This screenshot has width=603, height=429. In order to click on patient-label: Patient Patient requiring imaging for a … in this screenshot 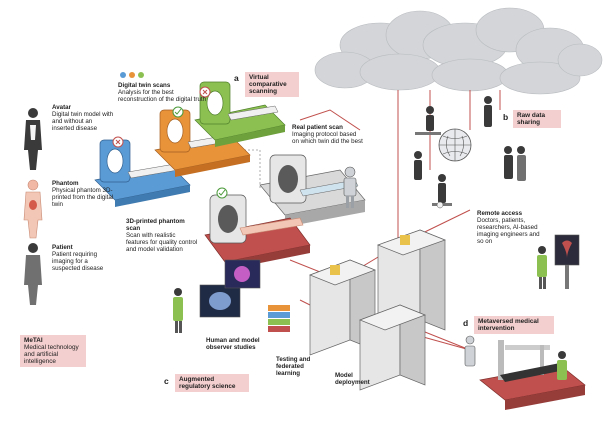, I will do `click(83, 258)`.